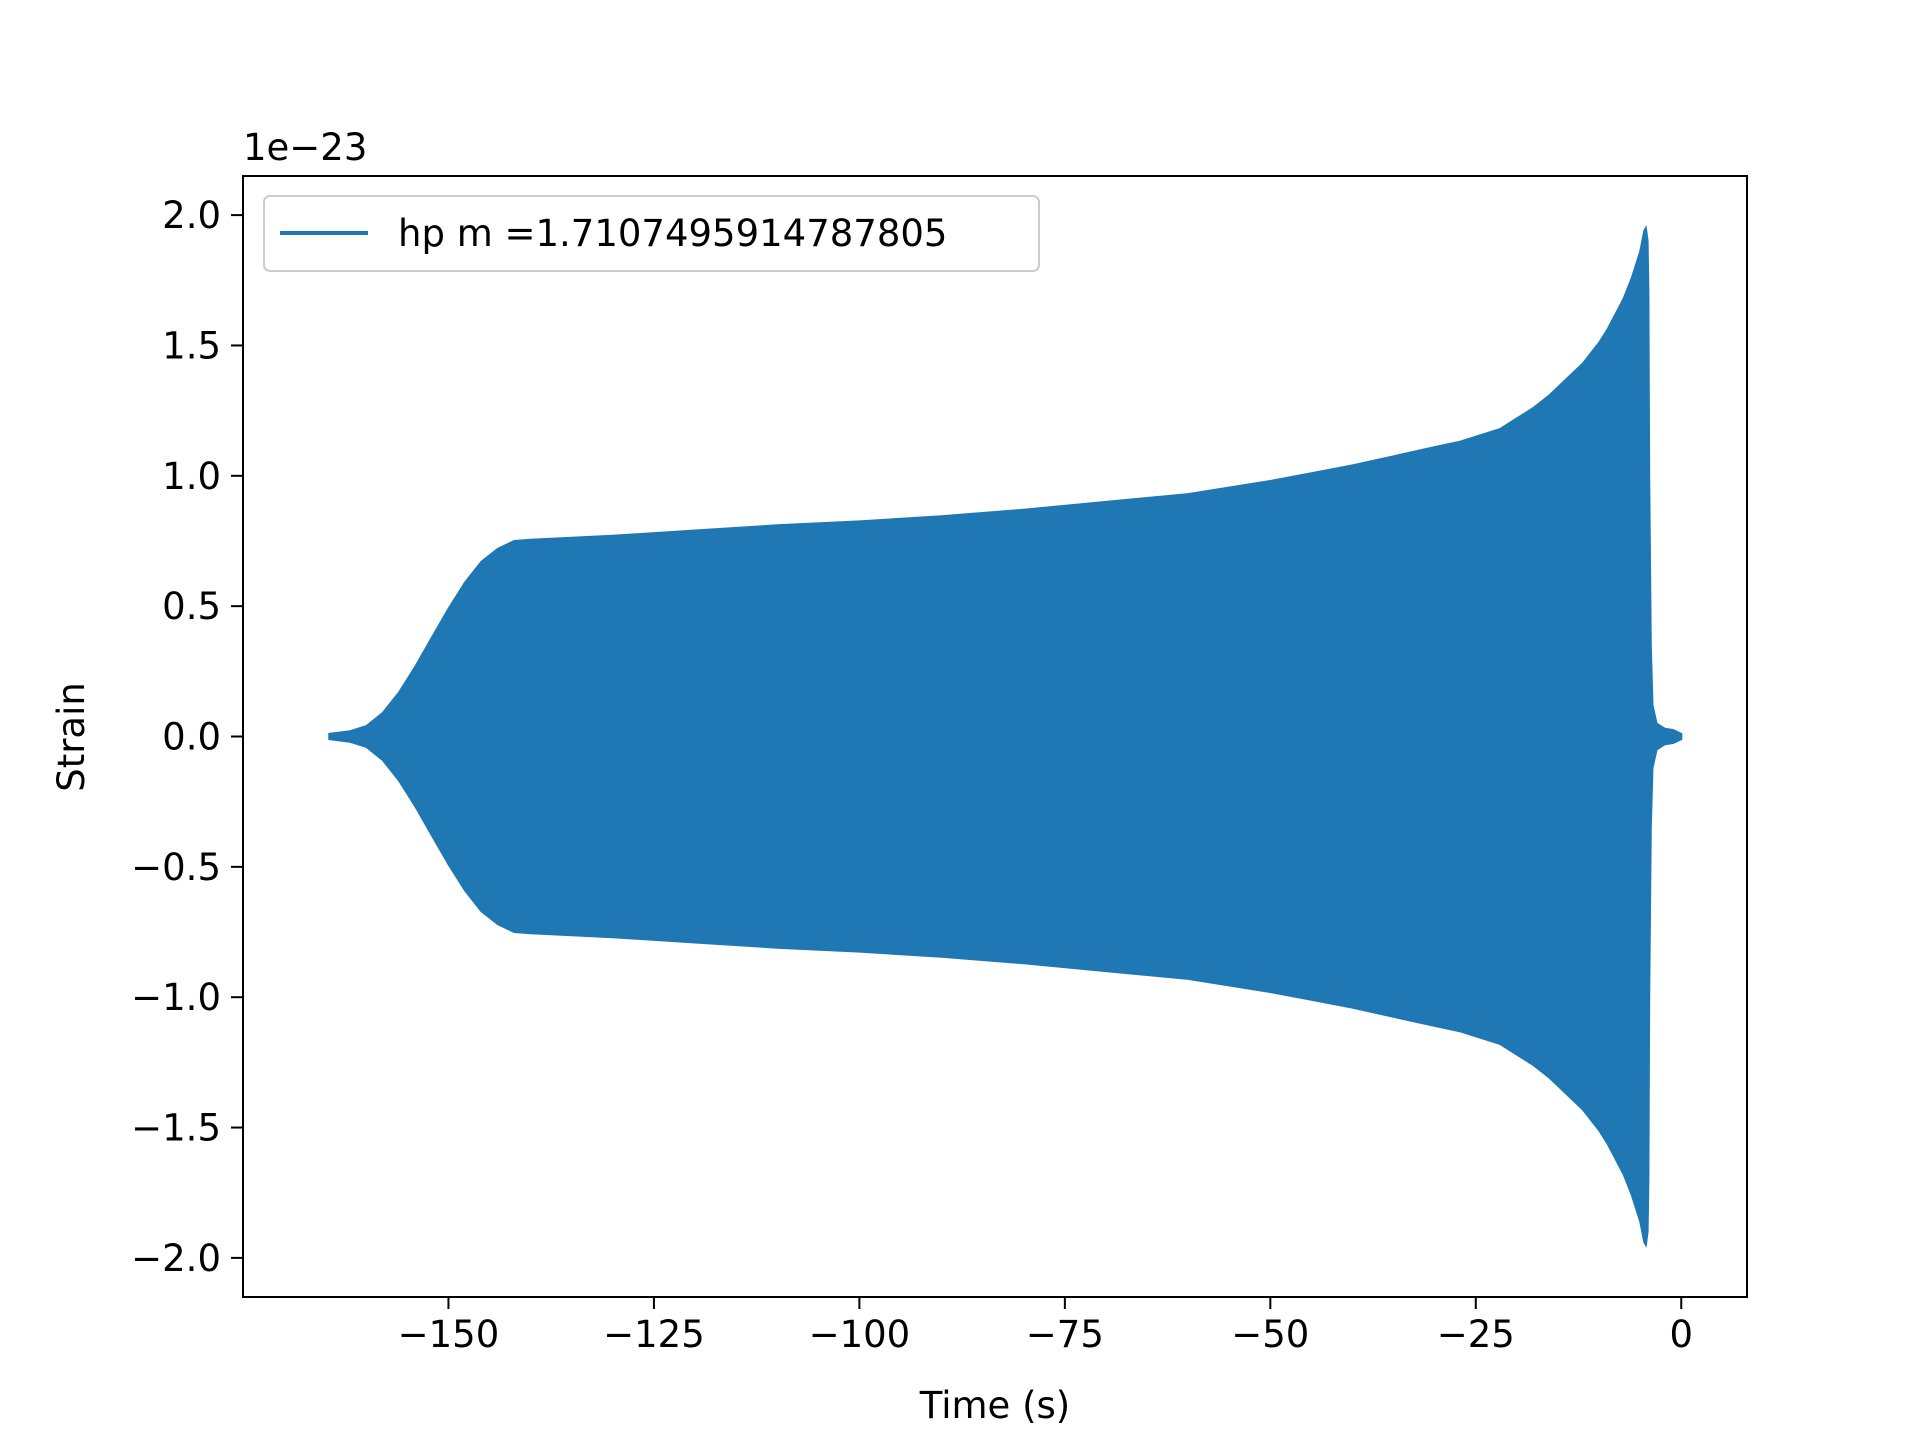  I want to click on y-axis-ticks: 2.0 1.5 1.0 0.5 0.0 −0.5 −1.0 −1.5 −2.0, so click(187, 737).